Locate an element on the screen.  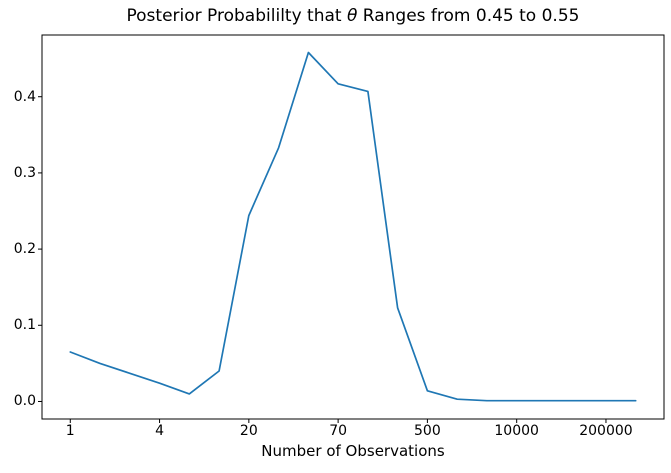
y-tick-label: 0.4 is located at coordinates (24, 96).